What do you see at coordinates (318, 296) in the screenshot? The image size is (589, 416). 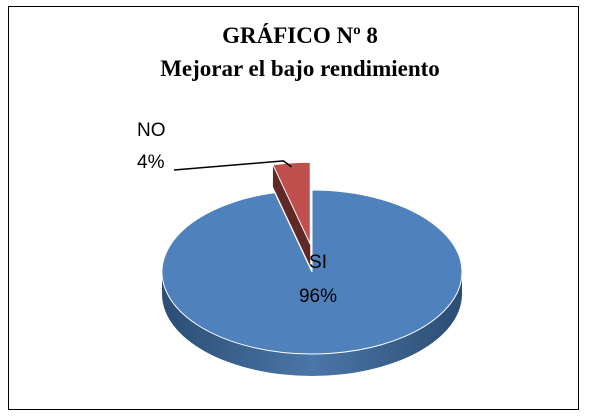 I see `value-label: 96%` at bounding box center [318, 296].